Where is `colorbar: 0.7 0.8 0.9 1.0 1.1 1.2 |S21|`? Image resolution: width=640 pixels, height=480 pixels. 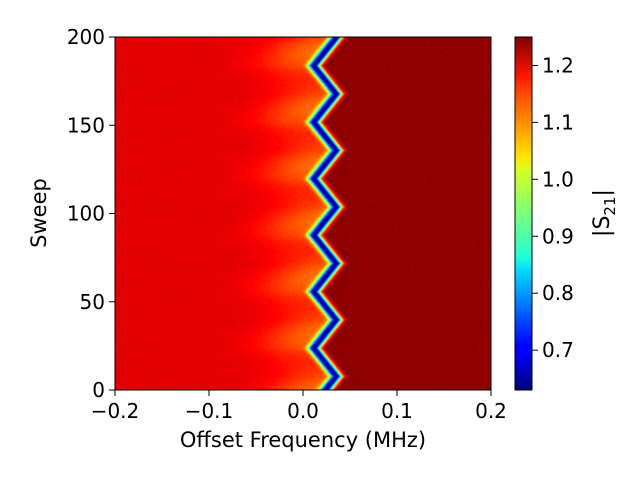 colorbar: 0.7 0.8 0.9 1.0 1.1 1.2 |S21| is located at coordinates (566, 213).